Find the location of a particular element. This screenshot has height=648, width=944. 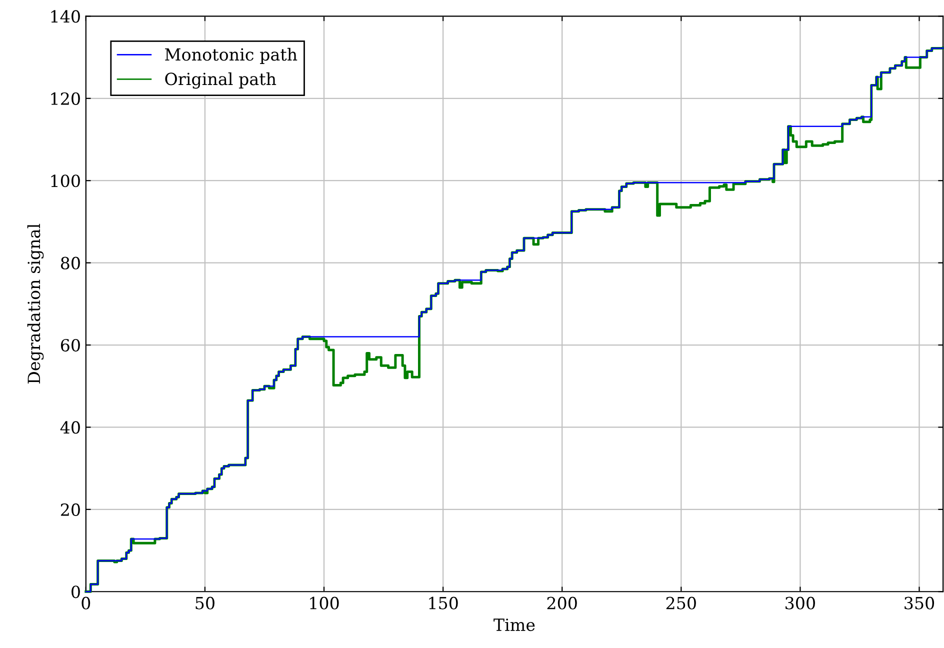

x-tick-label: 200 is located at coordinates (562, 603).